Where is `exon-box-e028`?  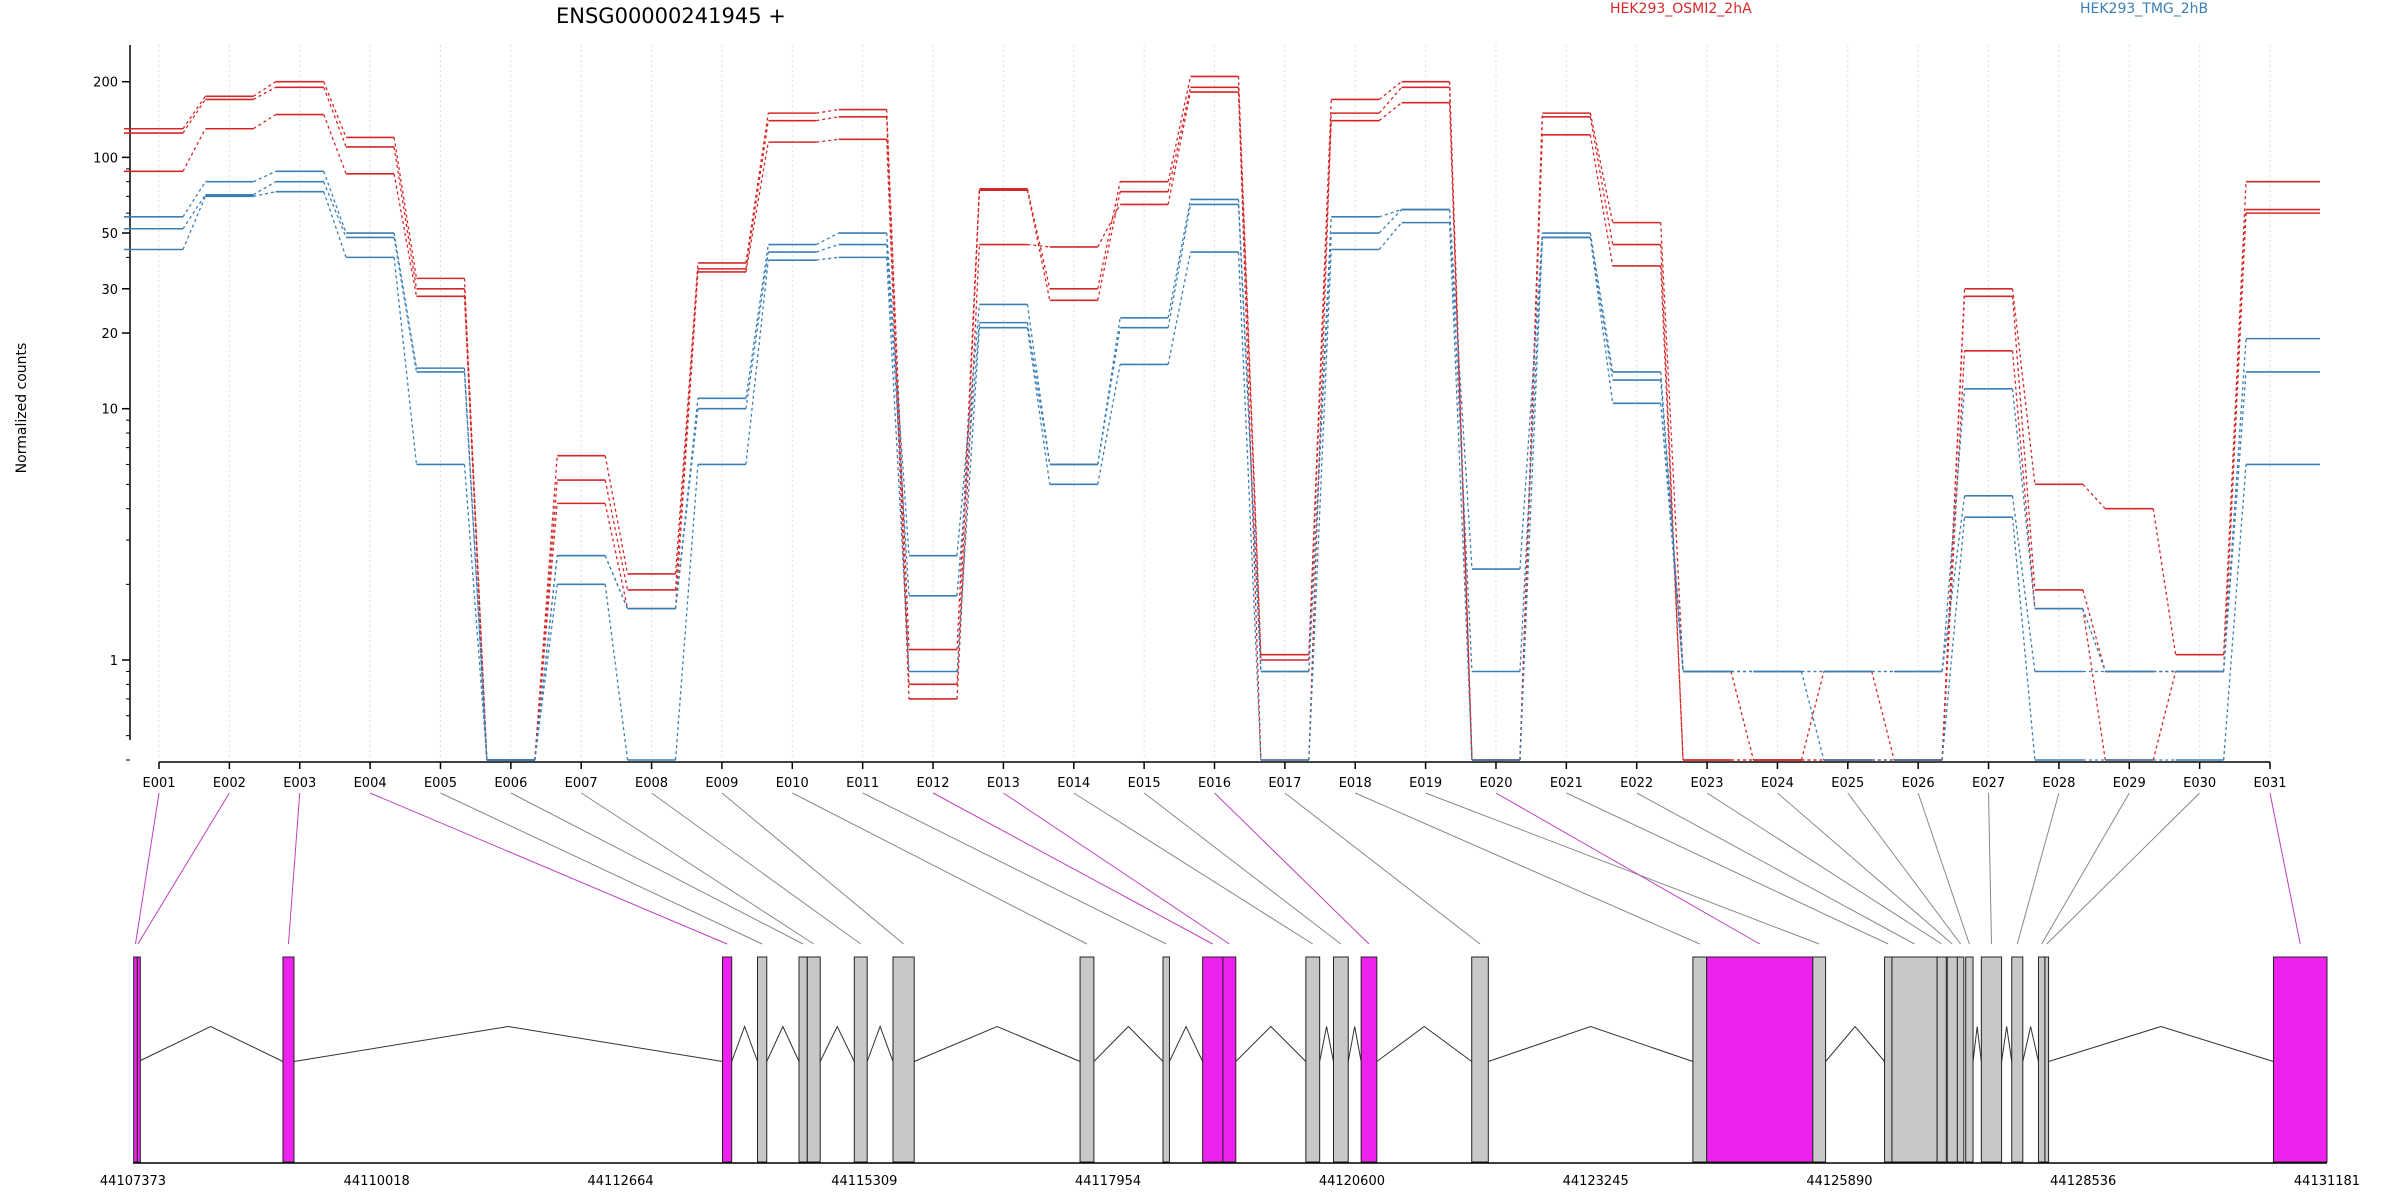
exon-box-e028 is located at coordinates (2017, 1059).